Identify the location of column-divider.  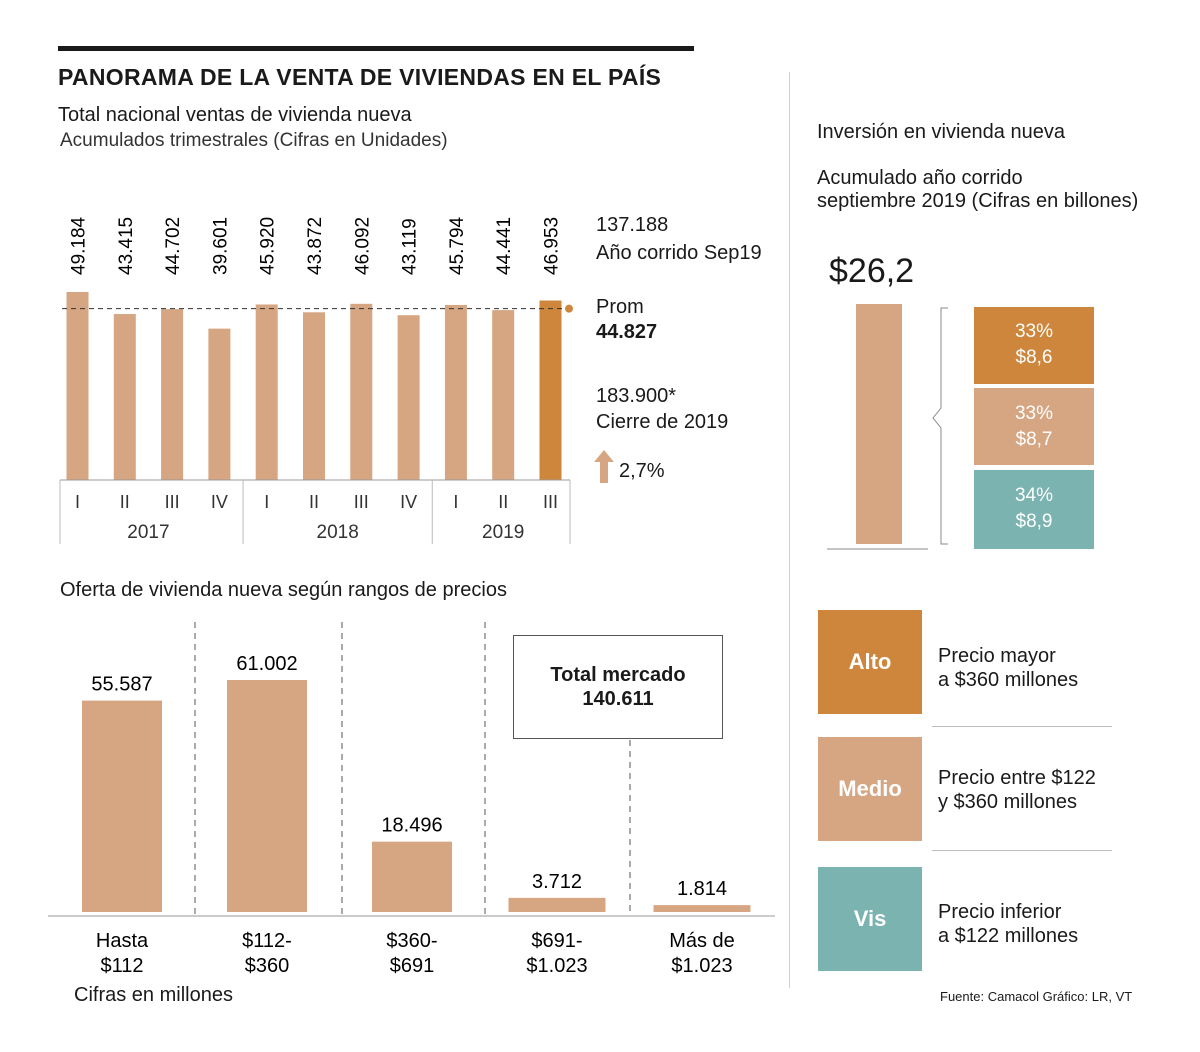
(789, 530).